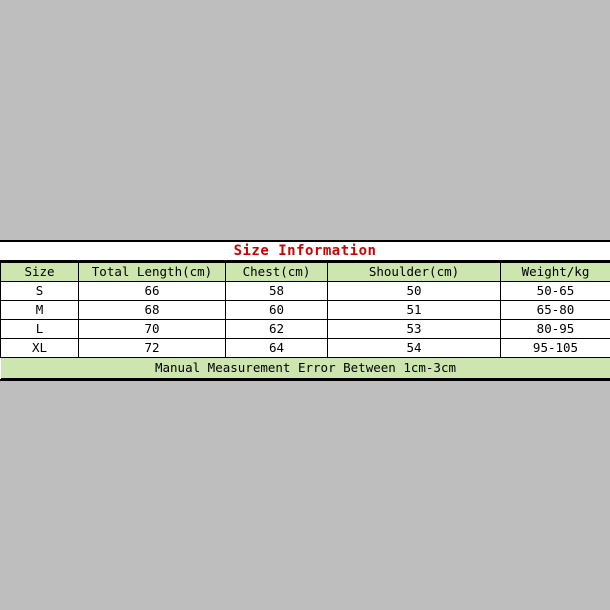  I want to click on table-row: M 68 60 51 65-80, so click(305, 310).